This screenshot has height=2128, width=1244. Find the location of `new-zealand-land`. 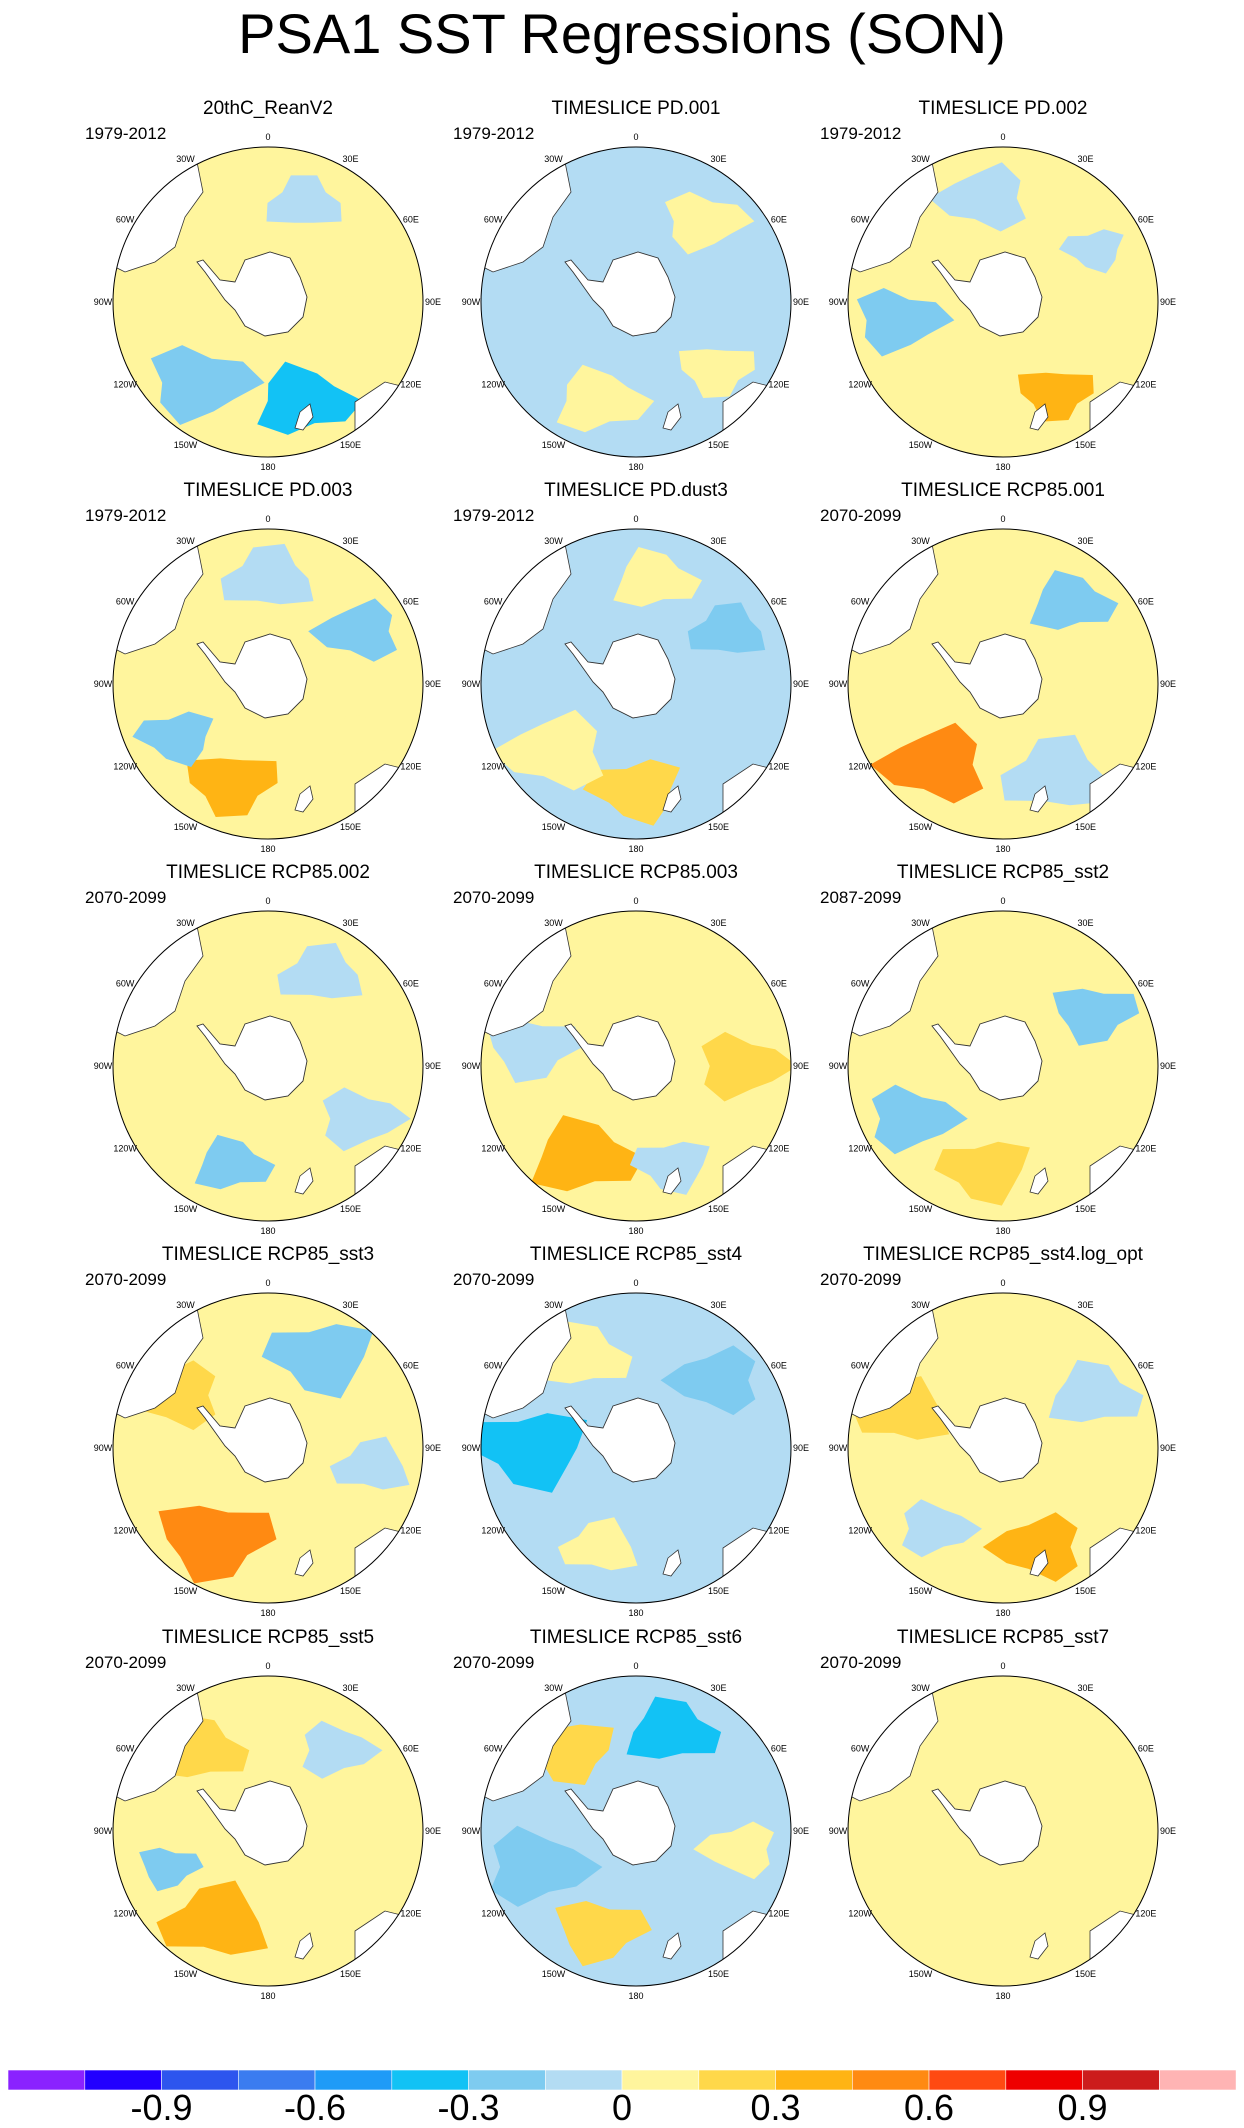

new-zealand-land is located at coordinates (672, 1181).